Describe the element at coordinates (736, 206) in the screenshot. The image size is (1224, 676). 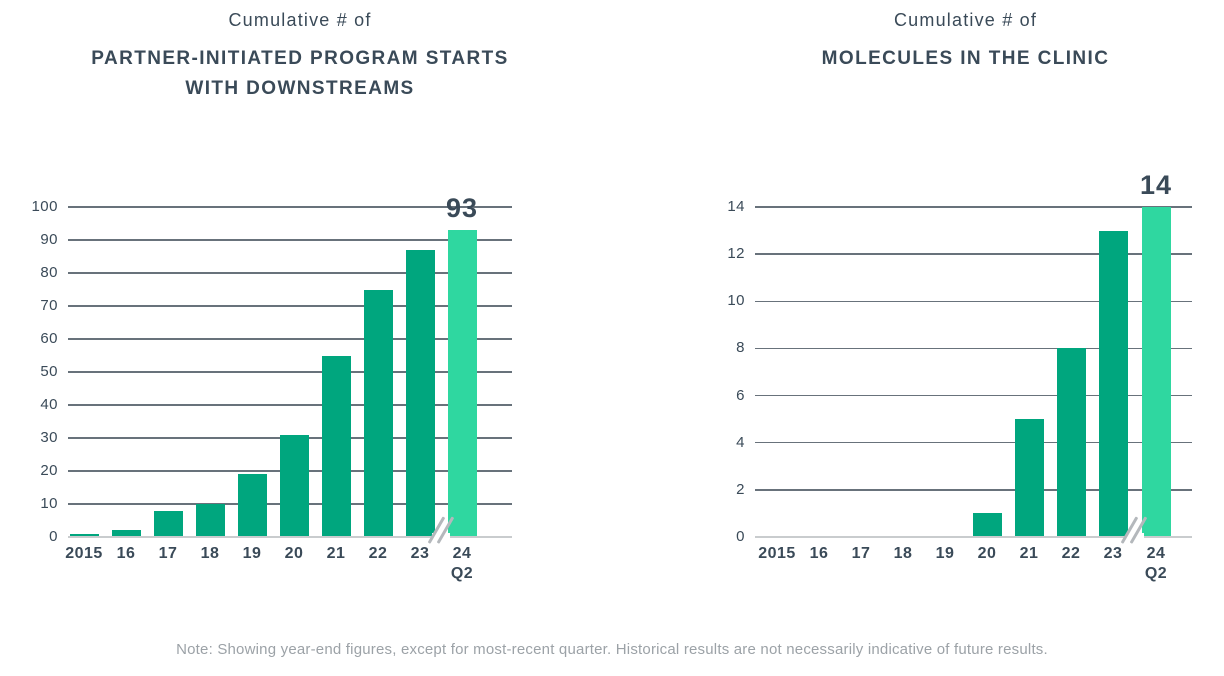
I see `y-axis-tick-label: 14` at that location.